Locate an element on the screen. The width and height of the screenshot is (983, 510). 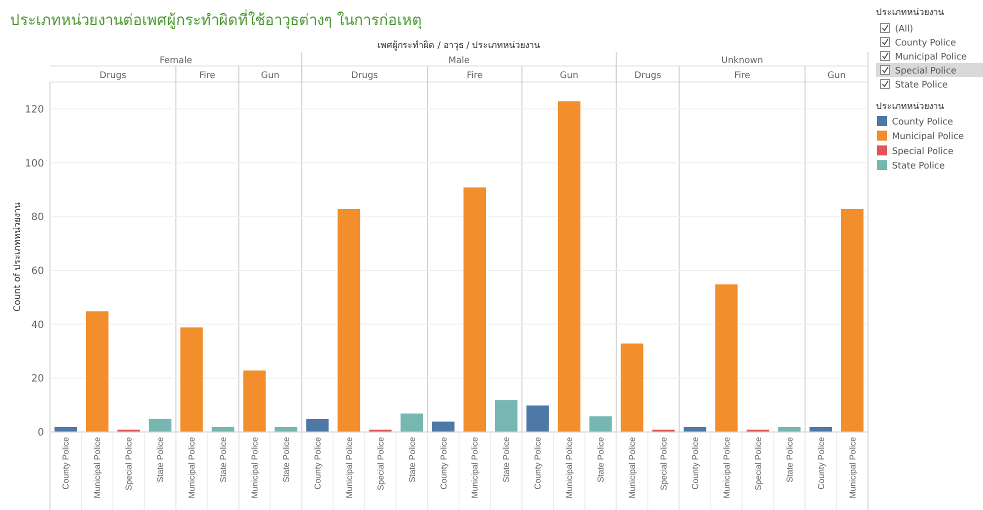
y-tick-label: 100 is located at coordinates (34, 164).